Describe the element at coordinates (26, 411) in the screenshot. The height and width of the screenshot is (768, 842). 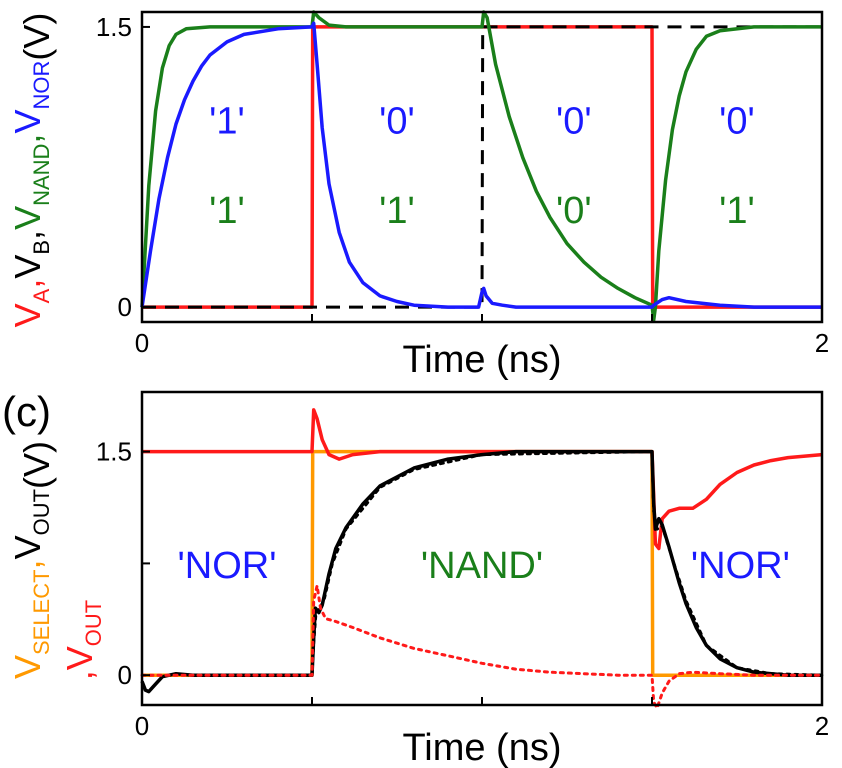
I see `panel-label: (c)` at that location.